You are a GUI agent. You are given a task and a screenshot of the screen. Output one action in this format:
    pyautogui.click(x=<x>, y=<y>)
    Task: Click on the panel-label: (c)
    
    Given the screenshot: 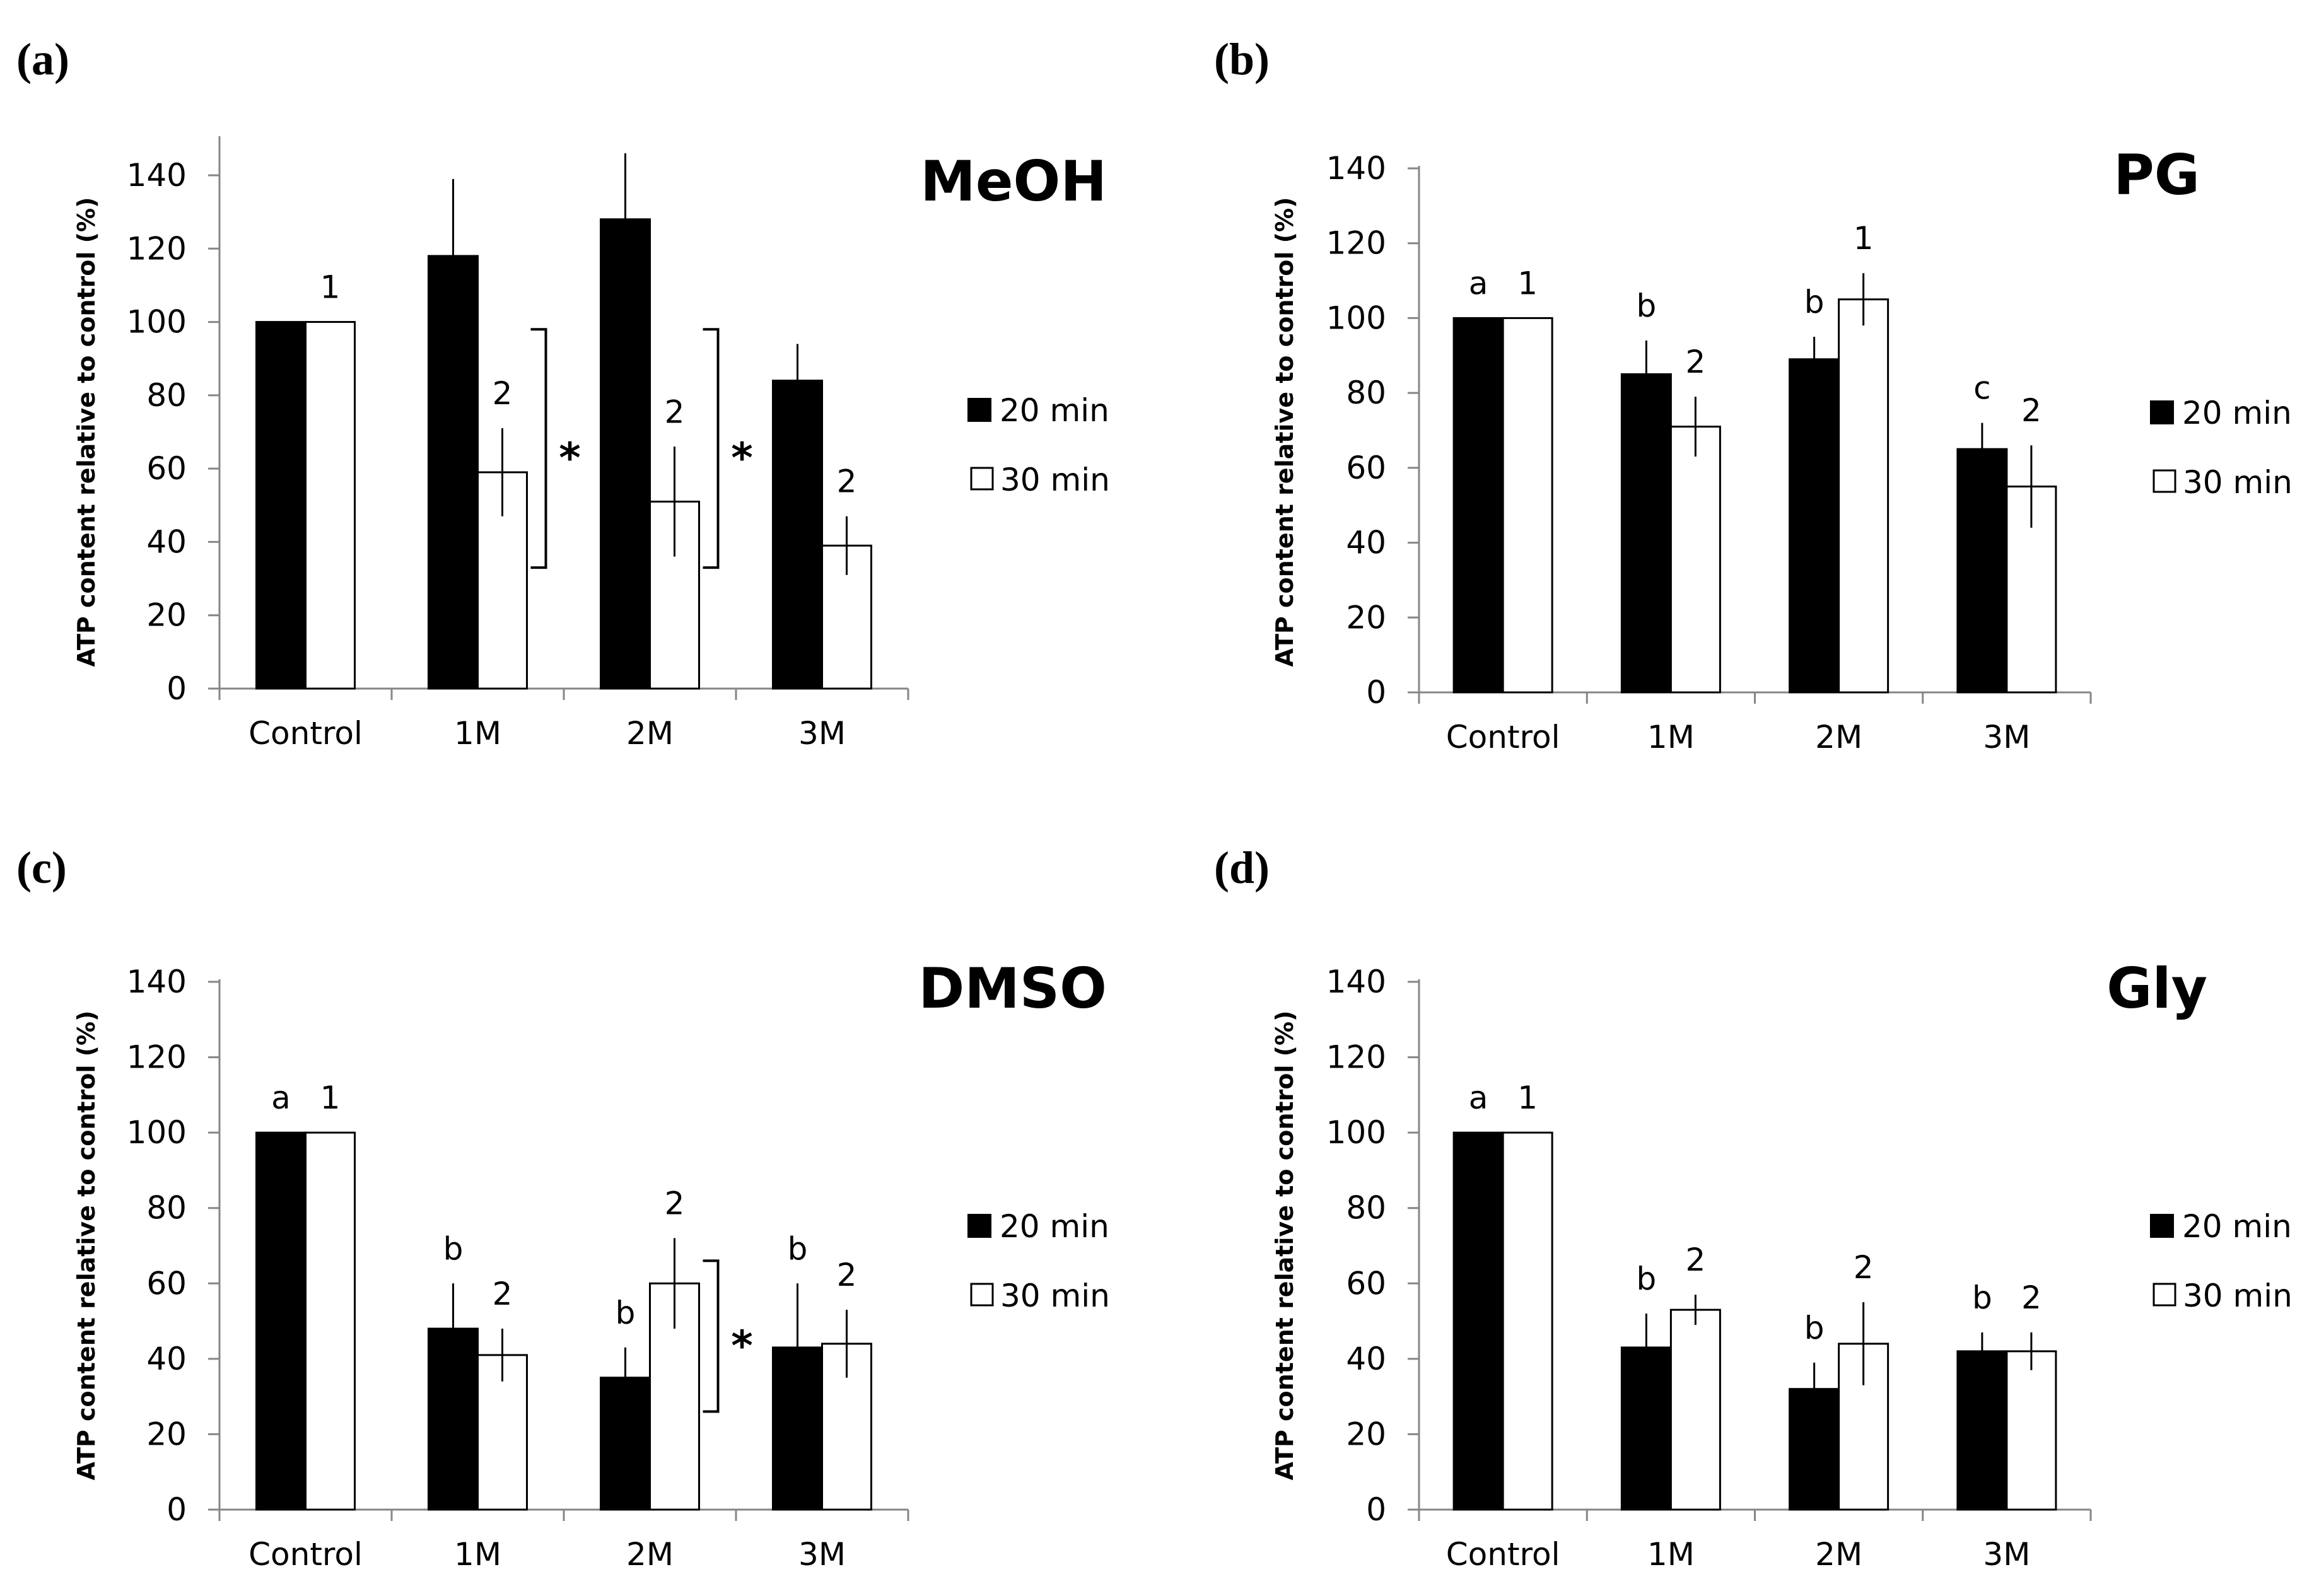 What is the action you would take?
    pyautogui.click(x=41, y=867)
    